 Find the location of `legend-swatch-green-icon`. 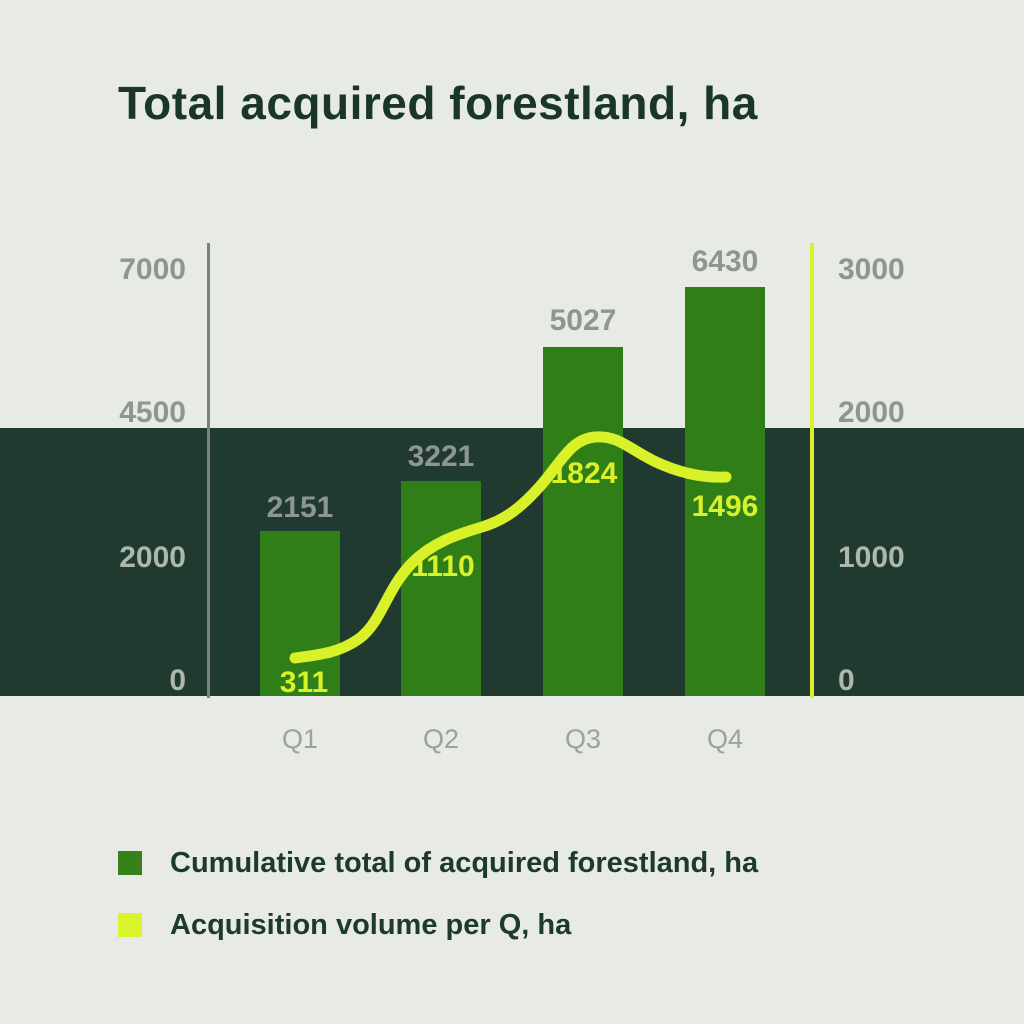

legend-swatch-green-icon is located at coordinates (130, 863).